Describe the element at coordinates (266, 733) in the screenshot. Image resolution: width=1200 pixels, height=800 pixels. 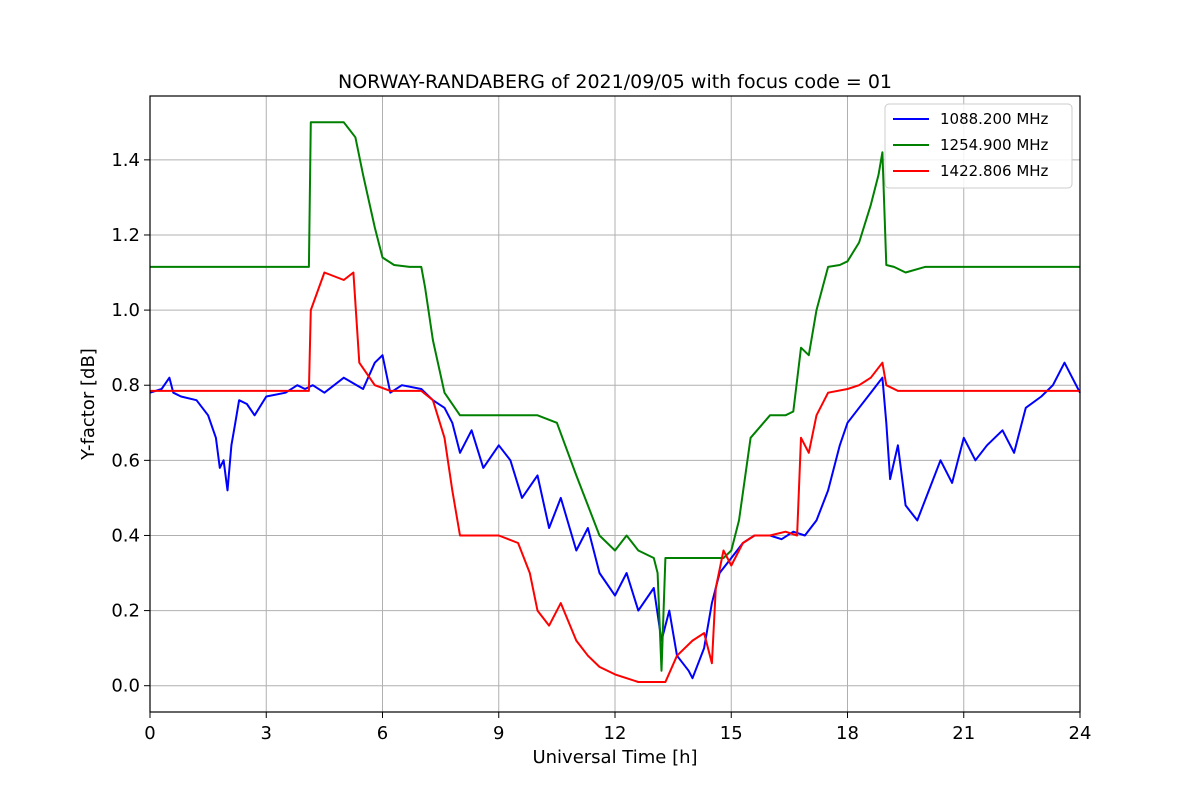
I see `x-tick-label: 3` at that location.